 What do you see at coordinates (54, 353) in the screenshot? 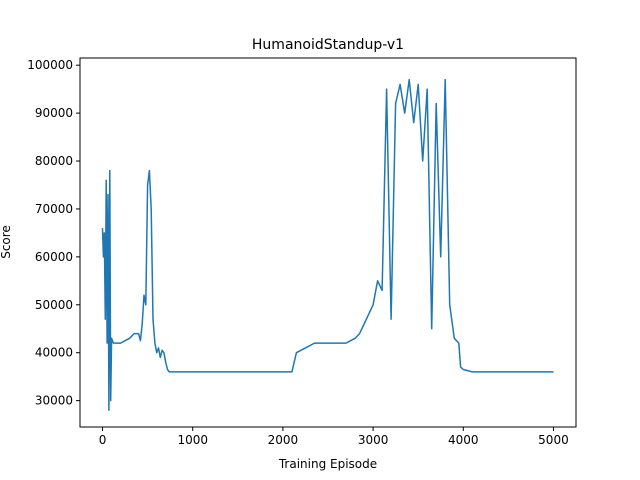
I see `y-tick-label: 40000` at bounding box center [54, 353].